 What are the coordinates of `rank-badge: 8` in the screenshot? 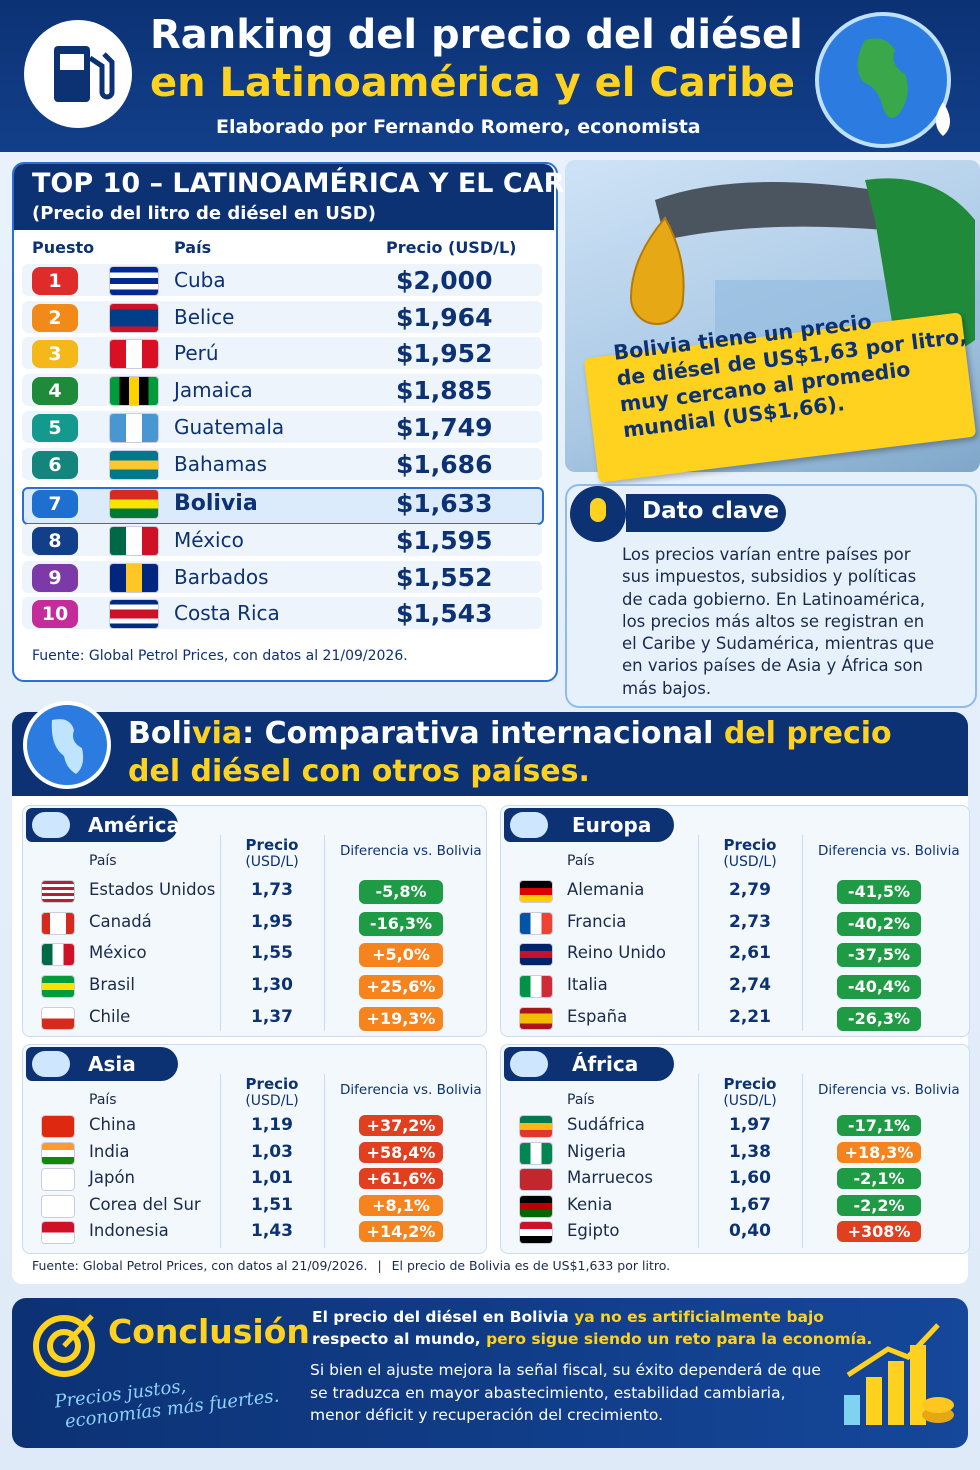 It's located at (55, 540).